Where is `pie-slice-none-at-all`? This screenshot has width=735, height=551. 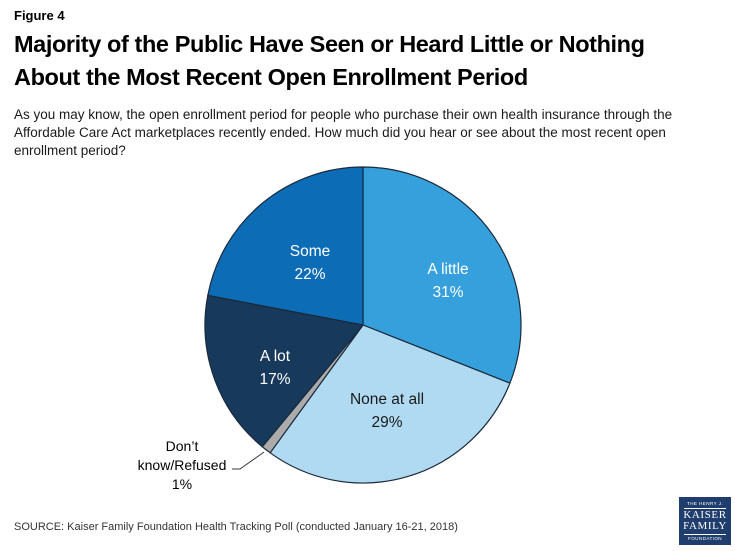 pie-slice-none-at-all is located at coordinates (390, 404).